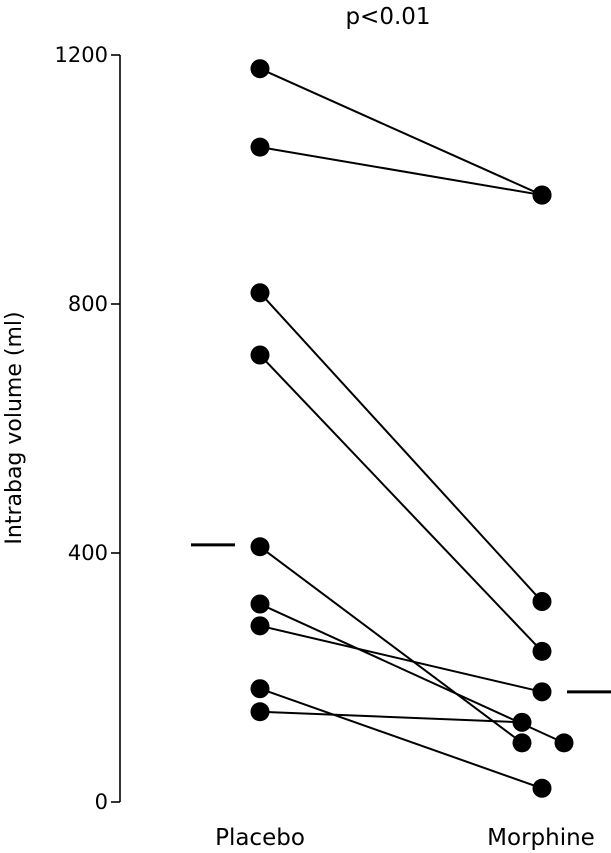 The height and width of the screenshot is (853, 611). Describe the element at coordinates (387, 17) in the screenshot. I see `p-value-annotation: p<0.01` at that location.